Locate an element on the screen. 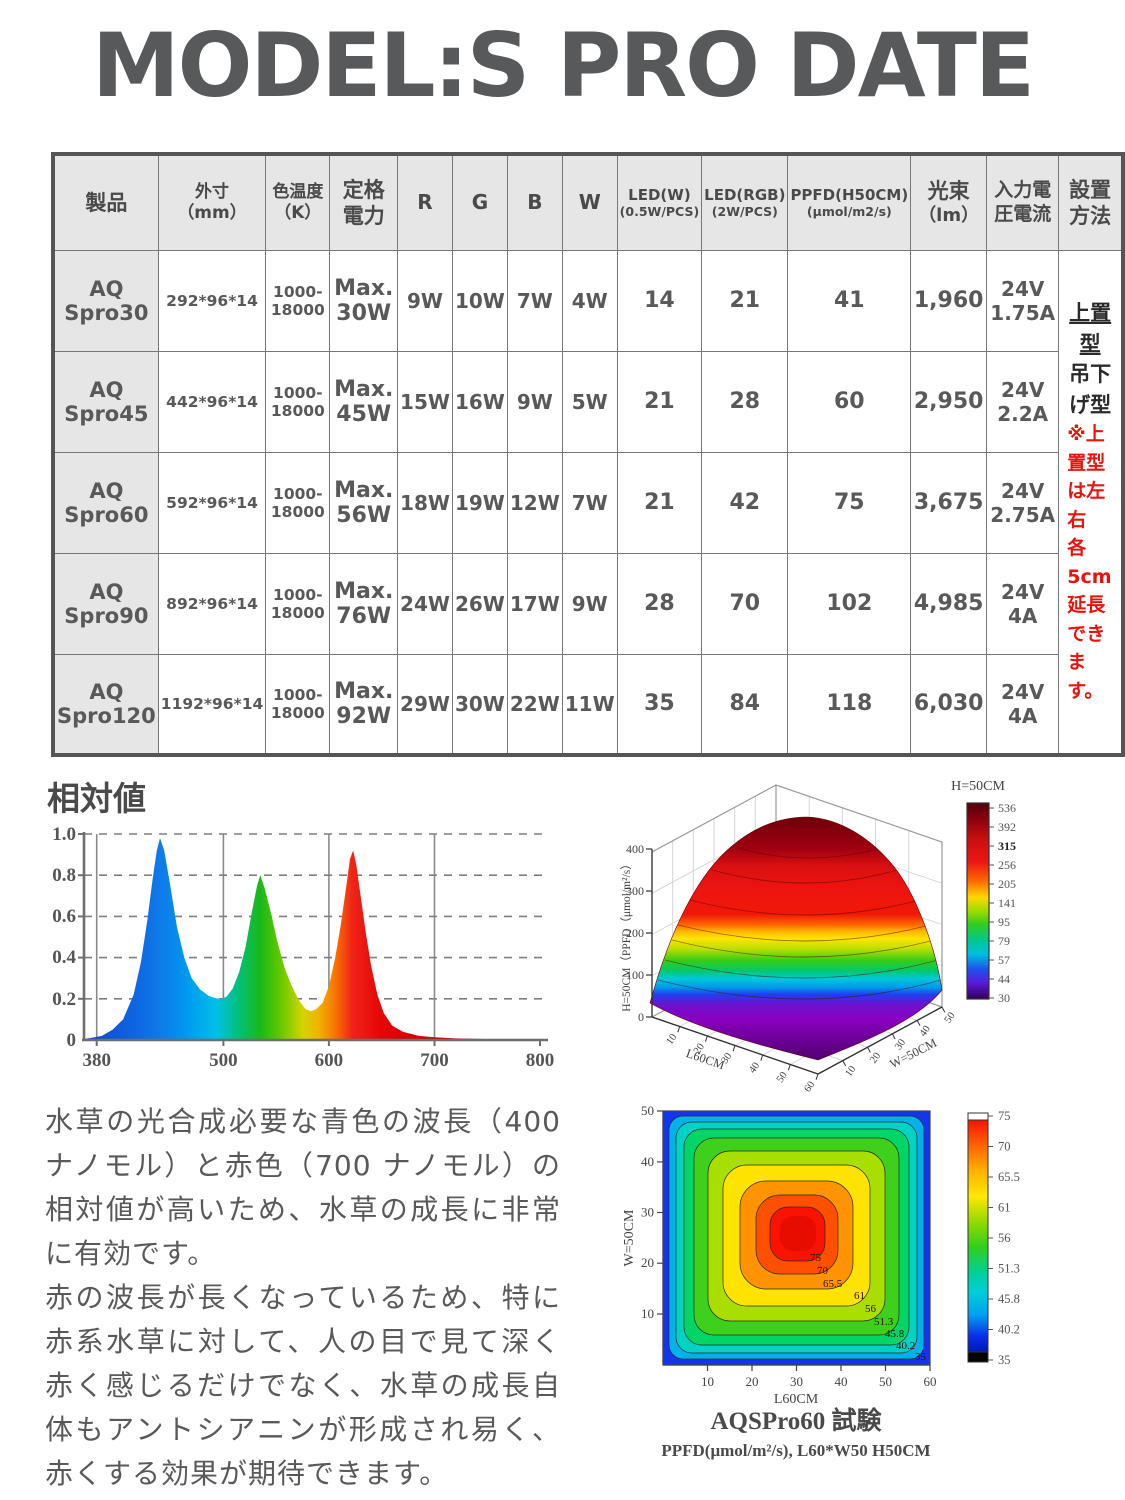 The width and height of the screenshot is (1125, 1500). contour-subcaption: PPFD(μmol/m²/s), L60*W50 H50CM is located at coordinates (795, 1450).